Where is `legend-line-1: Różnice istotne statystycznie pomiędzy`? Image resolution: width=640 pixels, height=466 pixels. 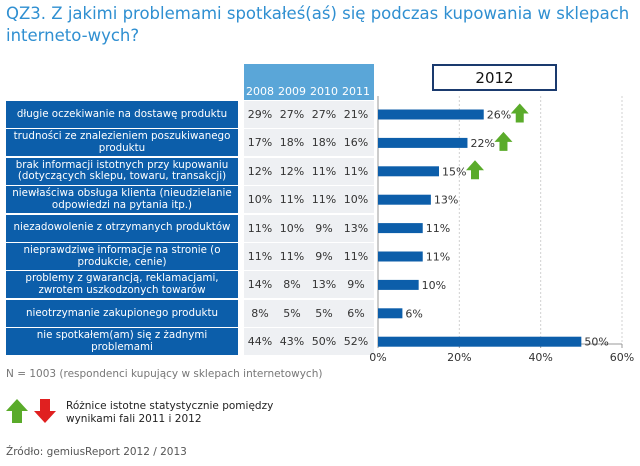 legend-line-1: Różnice istotne statystycznie pomiędzy is located at coordinates (170, 406).